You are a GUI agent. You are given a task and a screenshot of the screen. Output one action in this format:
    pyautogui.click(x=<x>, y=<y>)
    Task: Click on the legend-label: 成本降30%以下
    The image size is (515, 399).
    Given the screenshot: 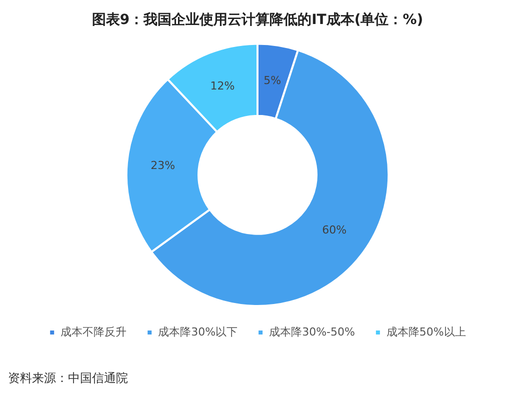 What is the action you would take?
    pyautogui.click(x=198, y=331)
    